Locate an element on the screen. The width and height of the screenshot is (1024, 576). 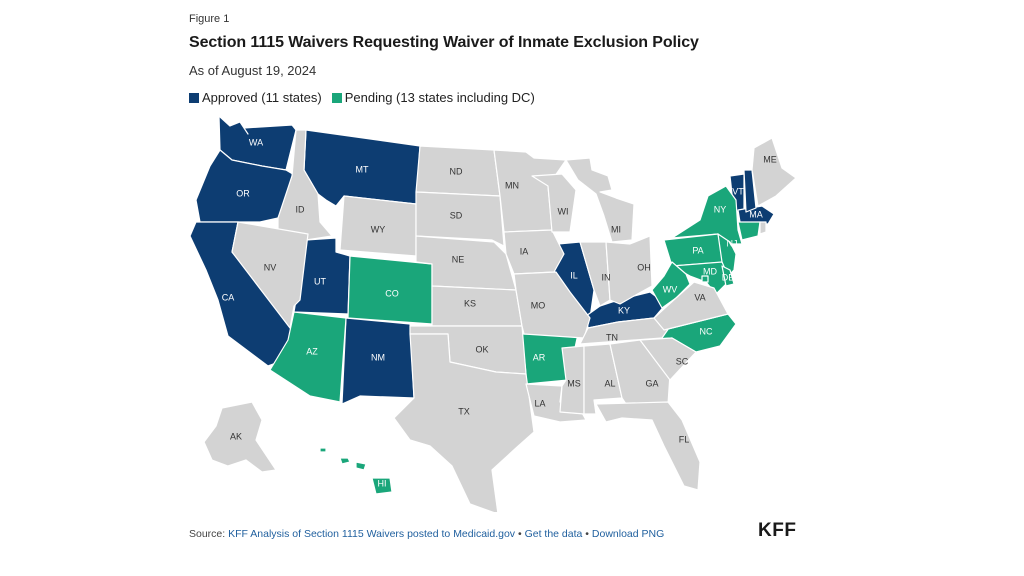
state-ak is located at coordinates (240, 437).